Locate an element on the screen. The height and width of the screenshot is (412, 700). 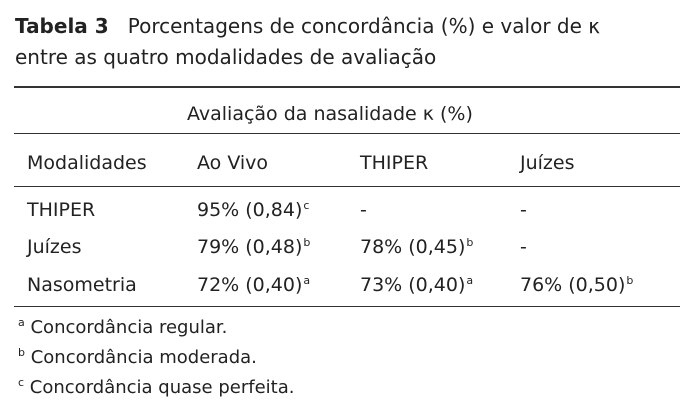
cell: 72% (0,40)a is located at coordinates (253, 285).